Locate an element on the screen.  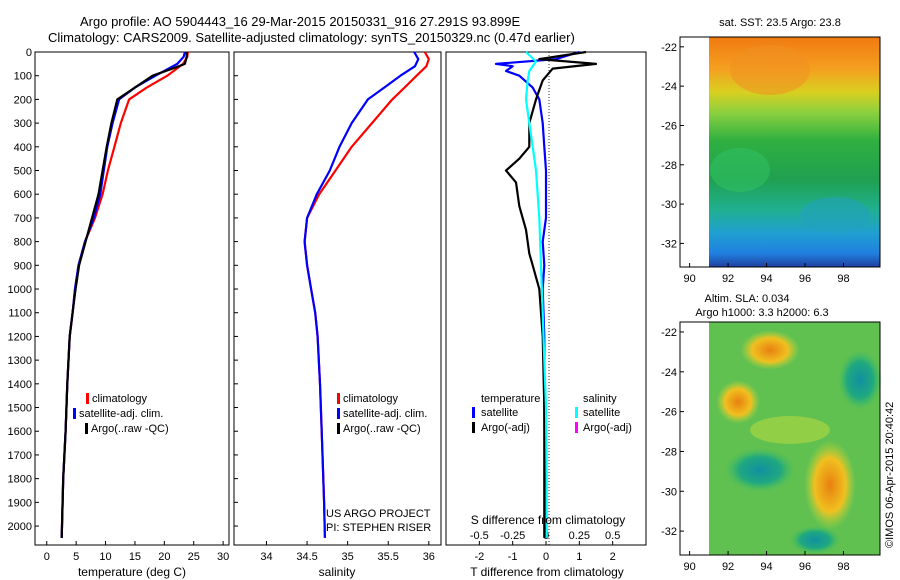
x-tick-label: 25 is located at coordinates (194, 557).